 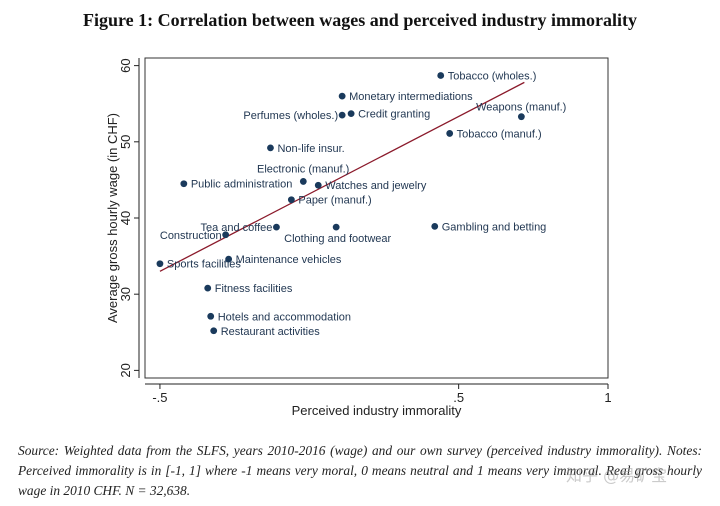 What do you see at coordinates (242, 185) in the screenshot?
I see `point-label: Public administration` at bounding box center [242, 185].